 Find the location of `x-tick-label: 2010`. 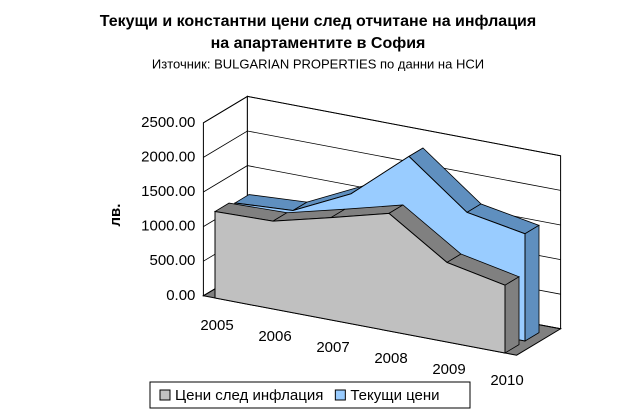

x-tick-label: 2010 is located at coordinates (506, 380).